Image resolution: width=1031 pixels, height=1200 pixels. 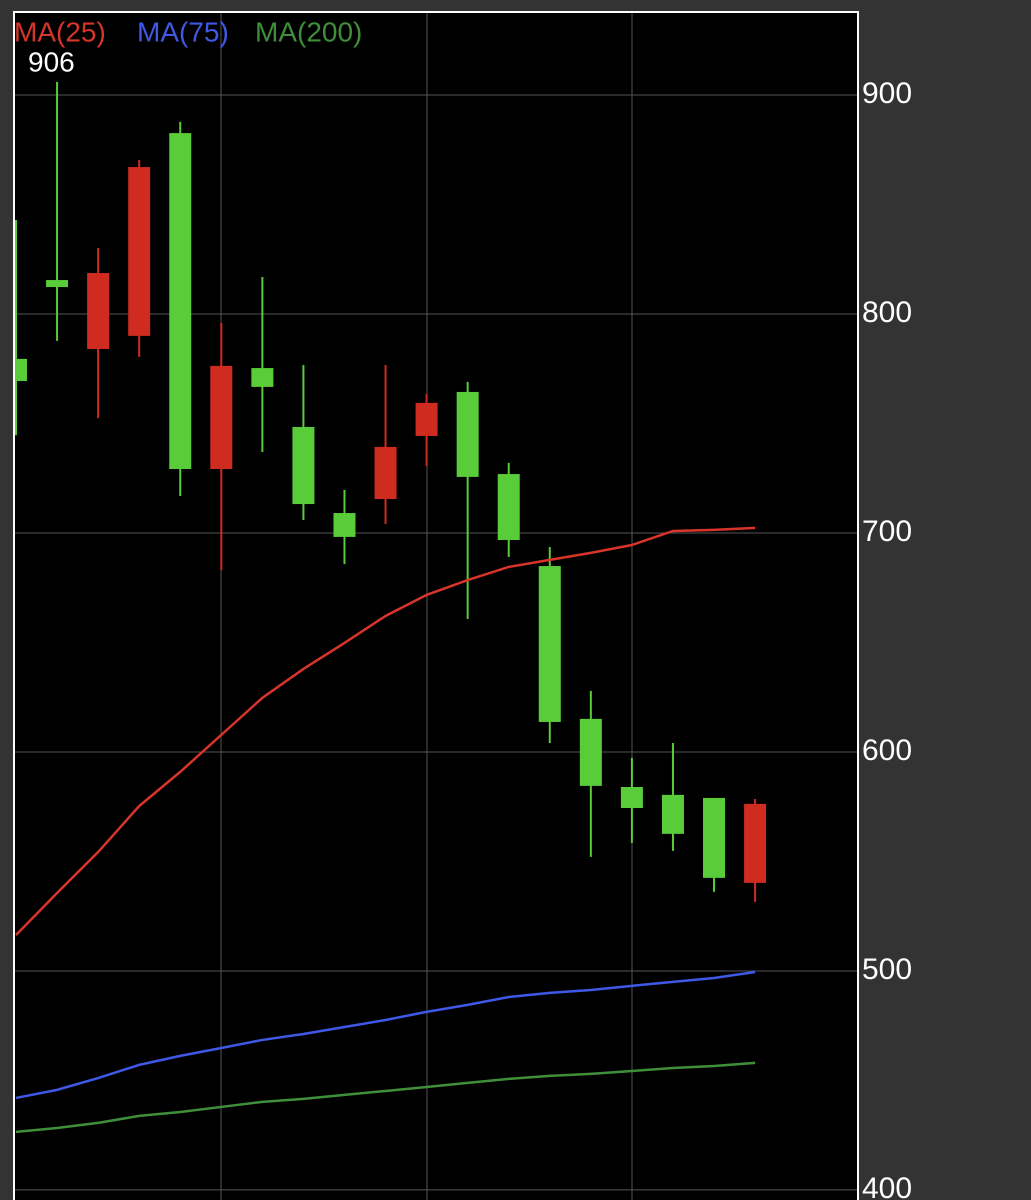 What do you see at coordinates (308, 31) in the screenshot?
I see `legend-entry: MA(200)` at bounding box center [308, 31].